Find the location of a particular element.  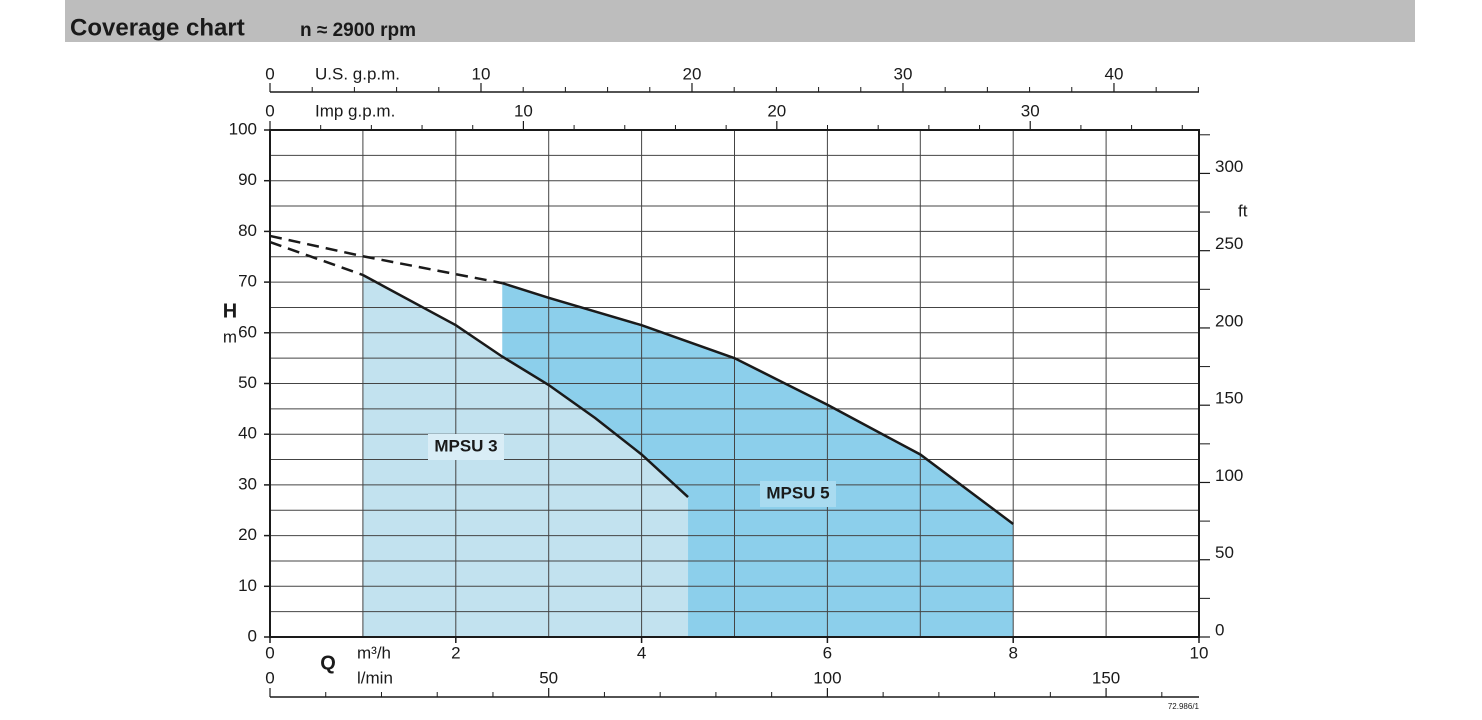

y-tick-label: 50 is located at coordinates (247, 382).